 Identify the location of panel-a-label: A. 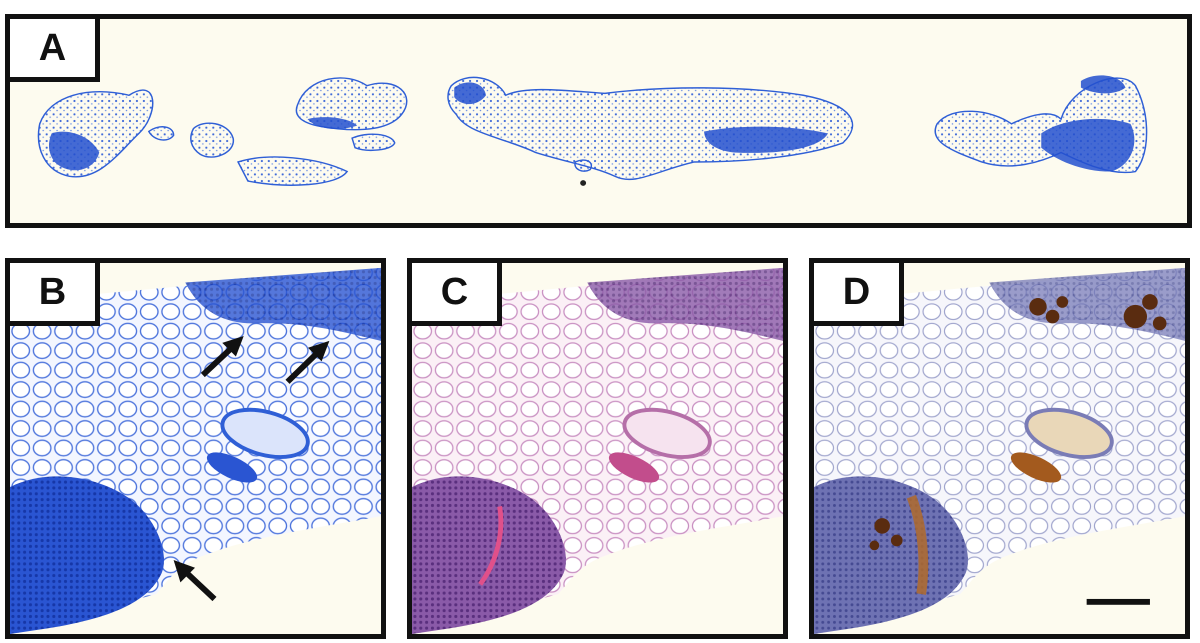
(55, 50).